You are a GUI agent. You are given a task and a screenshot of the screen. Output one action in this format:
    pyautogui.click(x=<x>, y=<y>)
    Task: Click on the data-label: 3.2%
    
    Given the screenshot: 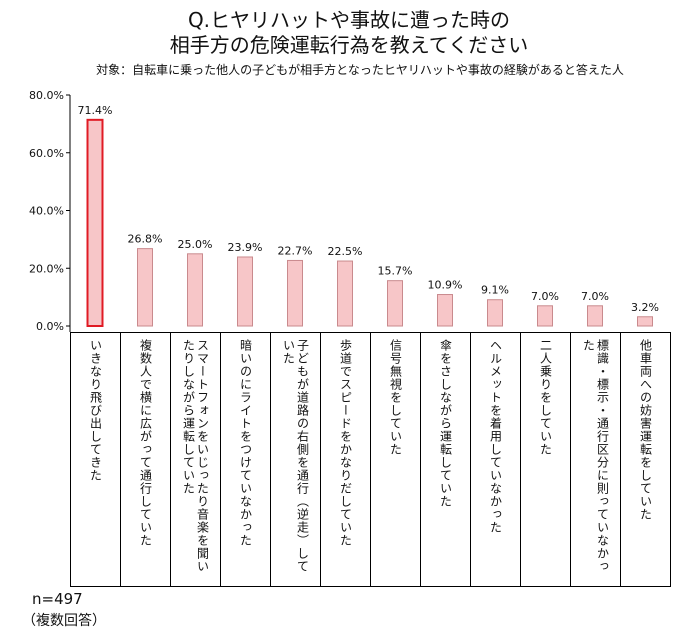 What is the action you would take?
    pyautogui.click(x=645, y=307)
    